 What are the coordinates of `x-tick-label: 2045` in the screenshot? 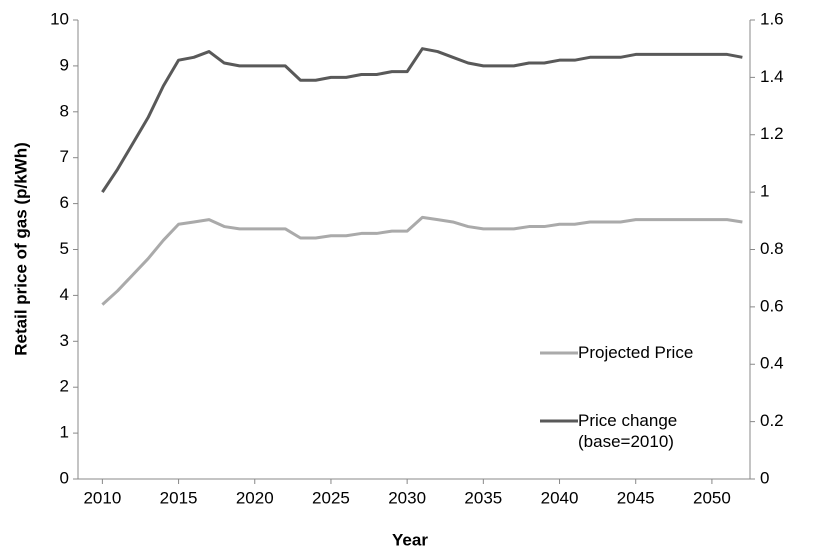 It's located at (636, 497).